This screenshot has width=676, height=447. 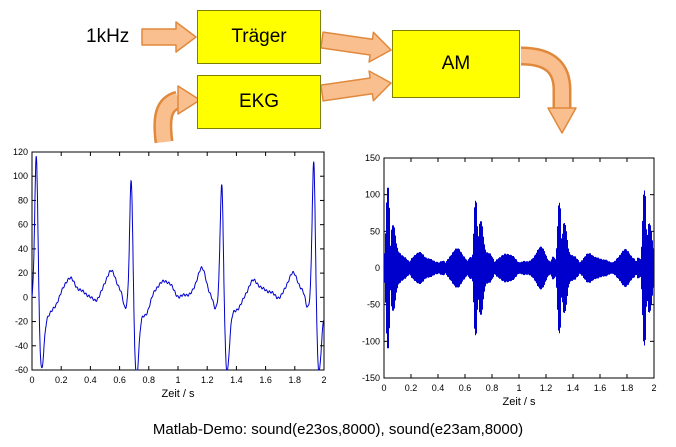 I want to click on traeger-label: Träger, so click(x=259, y=36).